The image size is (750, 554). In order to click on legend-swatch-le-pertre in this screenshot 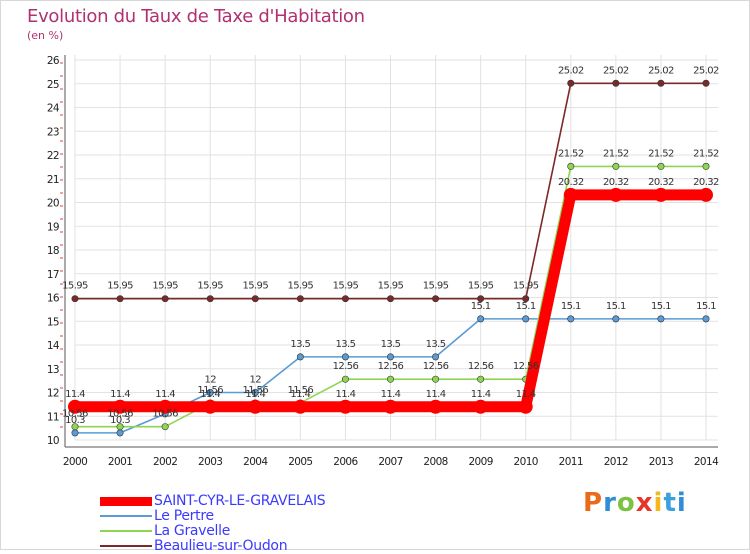, I will do `click(126, 516)`.